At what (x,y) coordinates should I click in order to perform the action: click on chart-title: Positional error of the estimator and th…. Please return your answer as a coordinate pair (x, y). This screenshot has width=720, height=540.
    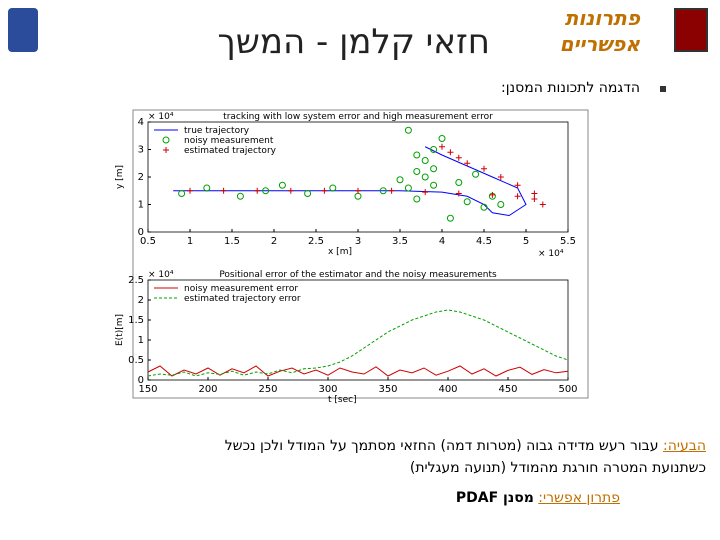
    Looking at the image, I should click on (358, 275).